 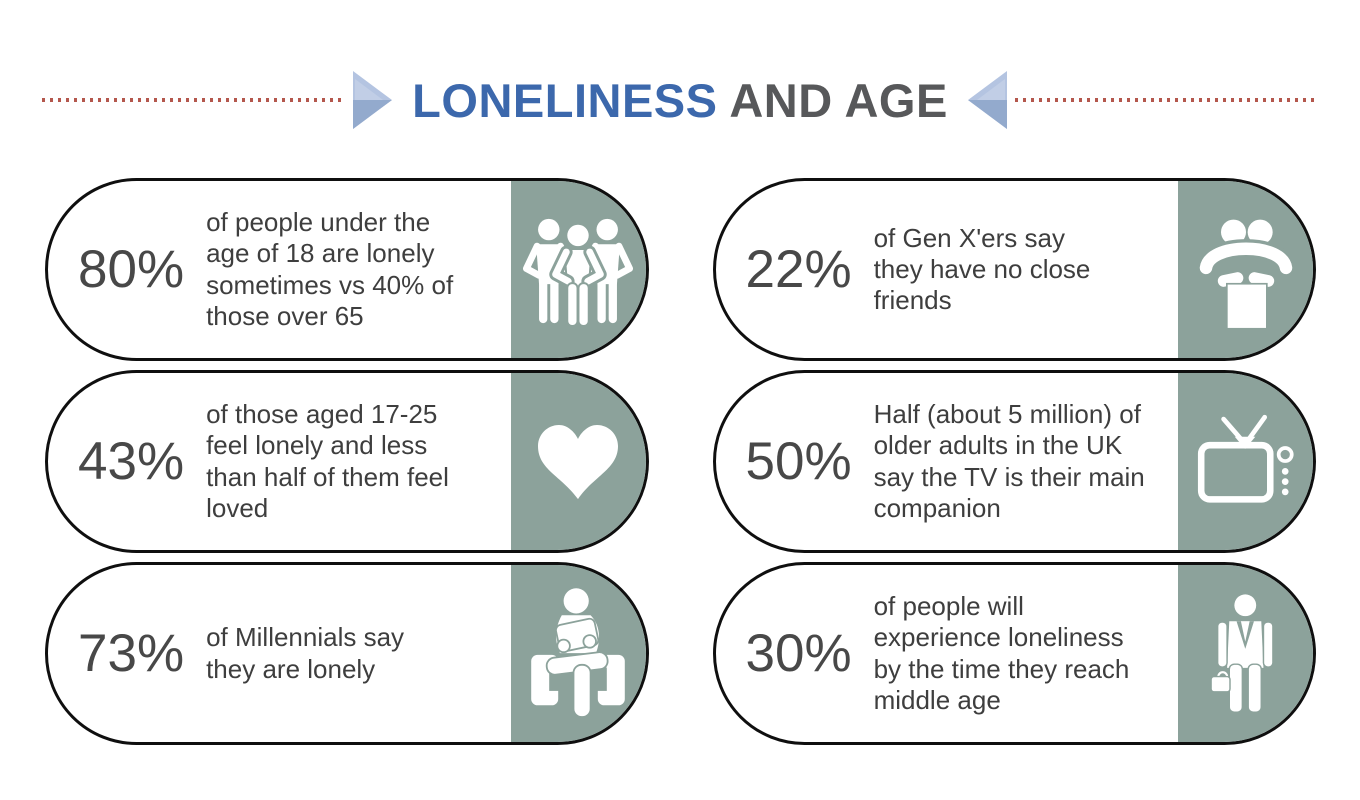 I want to click on stat-percentage: 22%, so click(x=798, y=269).